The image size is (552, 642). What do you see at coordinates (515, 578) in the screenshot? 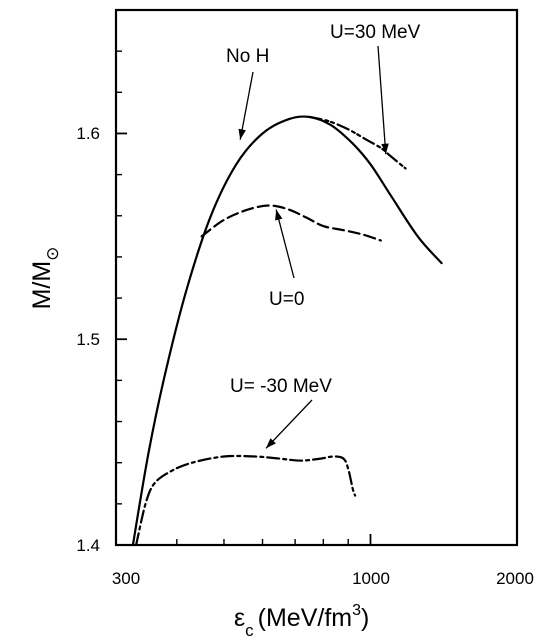
I see `x-tick-label-2000: 2000` at bounding box center [515, 578].